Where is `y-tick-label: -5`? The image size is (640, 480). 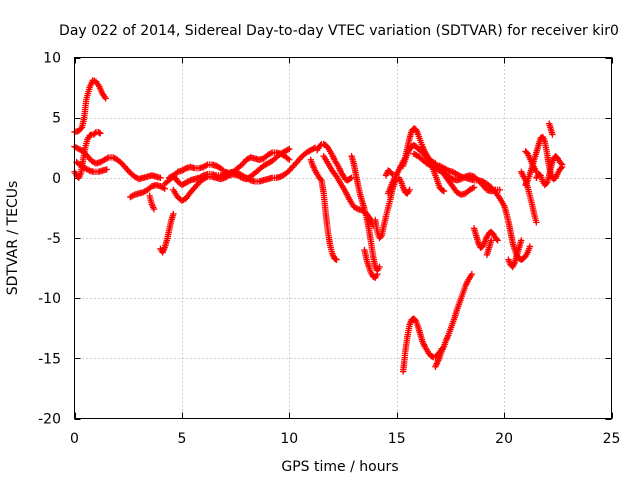
y-tick-label: -5 is located at coordinates (54, 239).